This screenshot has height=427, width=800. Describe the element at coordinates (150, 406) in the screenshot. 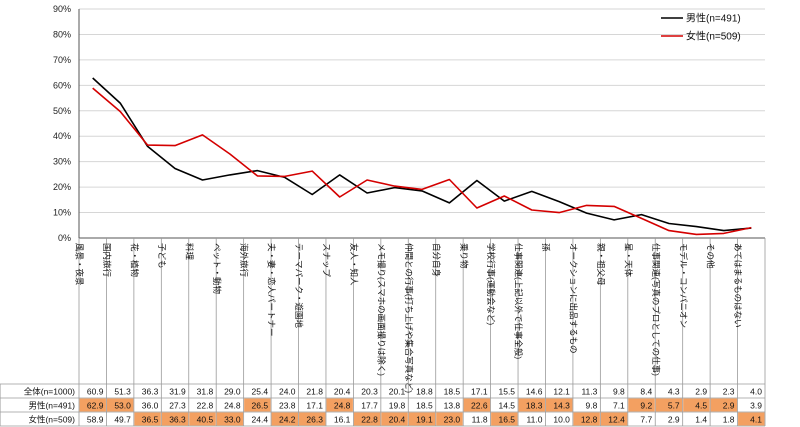

I see `table-cell: 36.0` at that location.